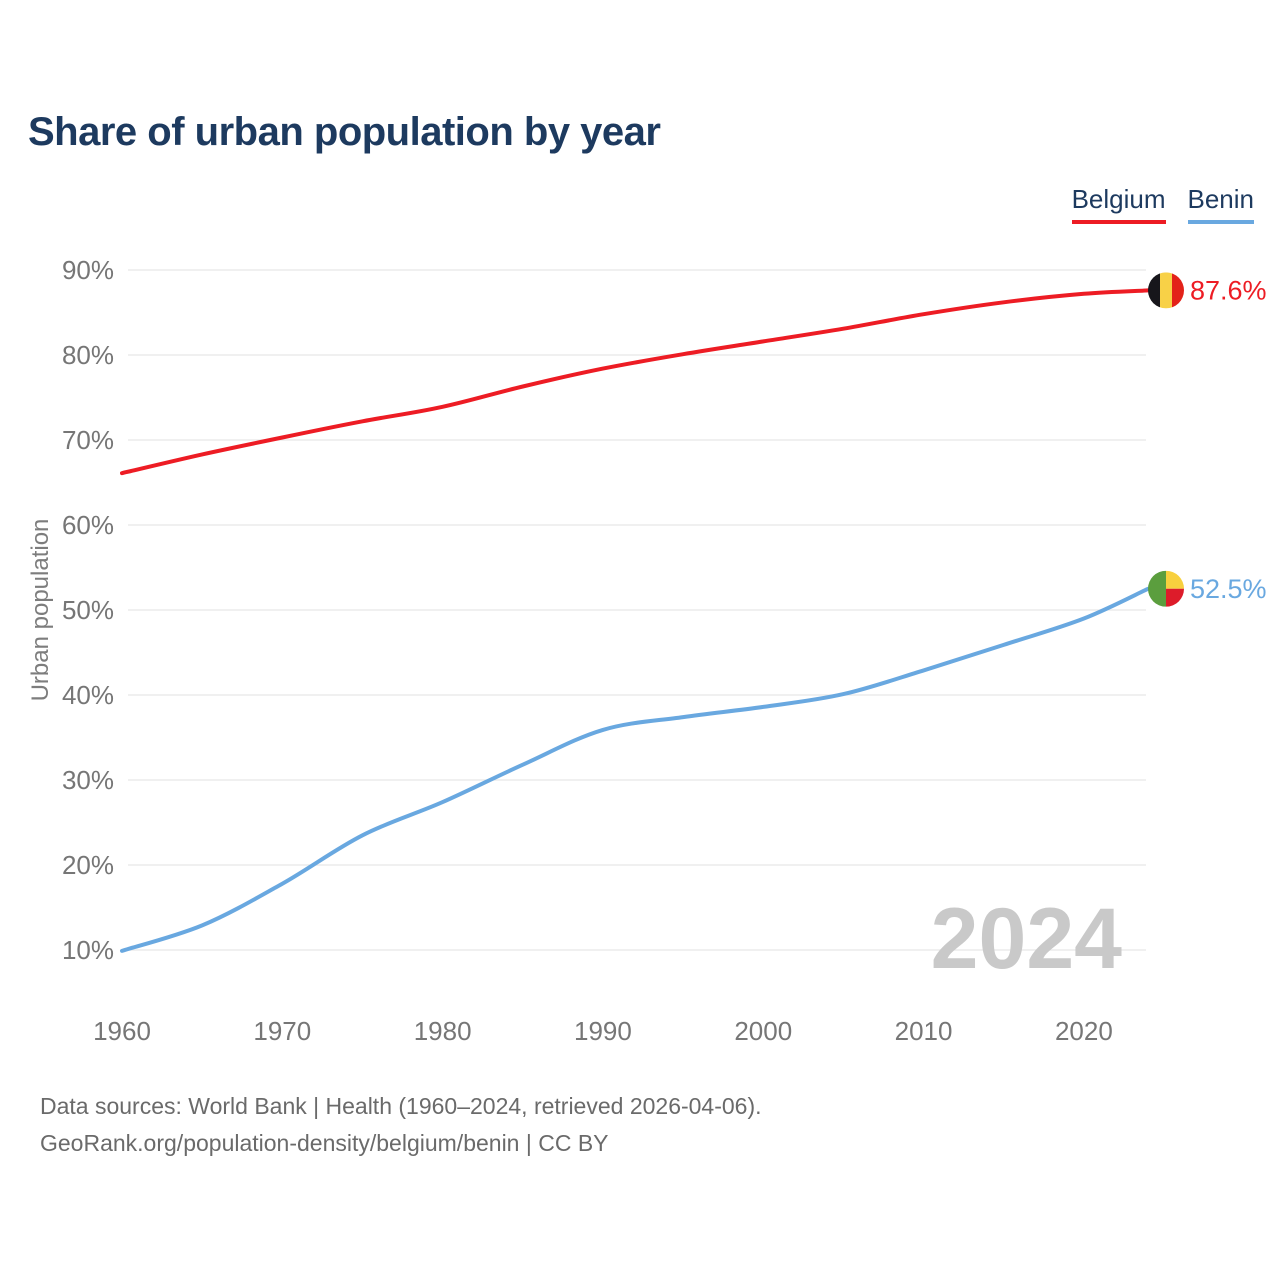  Describe the element at coordinates (1026, 939) in the screenshot. I see `watermark-year: 2024` at that location.